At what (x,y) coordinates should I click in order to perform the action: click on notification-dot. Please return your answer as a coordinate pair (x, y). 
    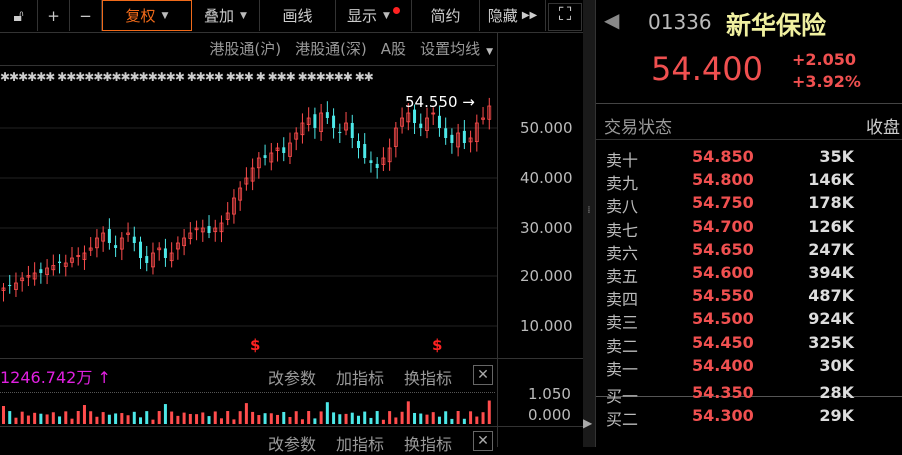
    Looking at the image, I should click on (396, 10).